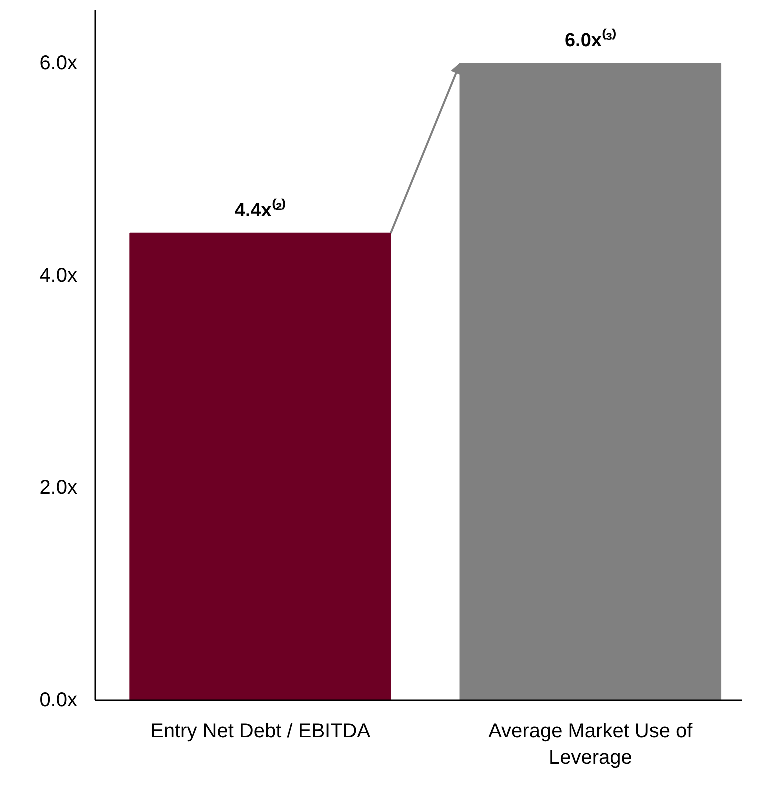 This screenshot has height=795, width=757. I want to click on x-tick-label: Average Market Use of Leverage, so click(591, 744).